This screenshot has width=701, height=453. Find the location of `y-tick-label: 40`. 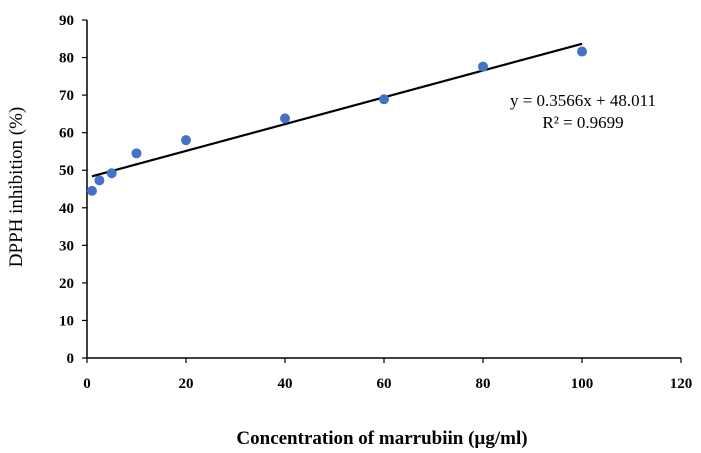

y-tick-label: 40 is located at coordinates (66, 209).